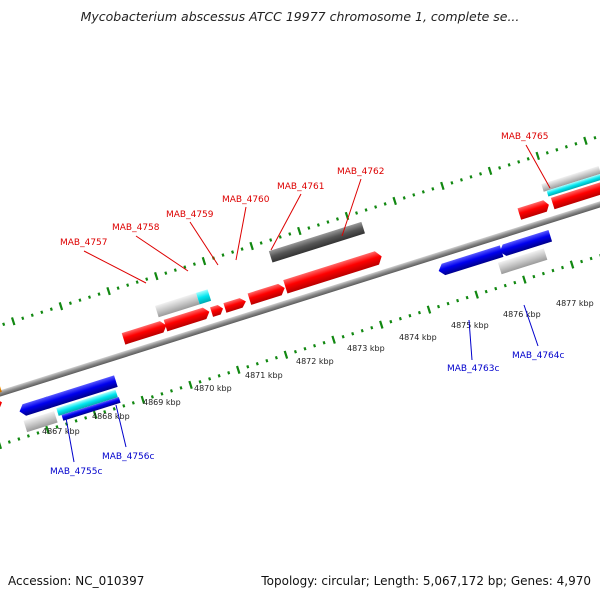  I want to click on feature-cyan-lower, so click(87, 402).